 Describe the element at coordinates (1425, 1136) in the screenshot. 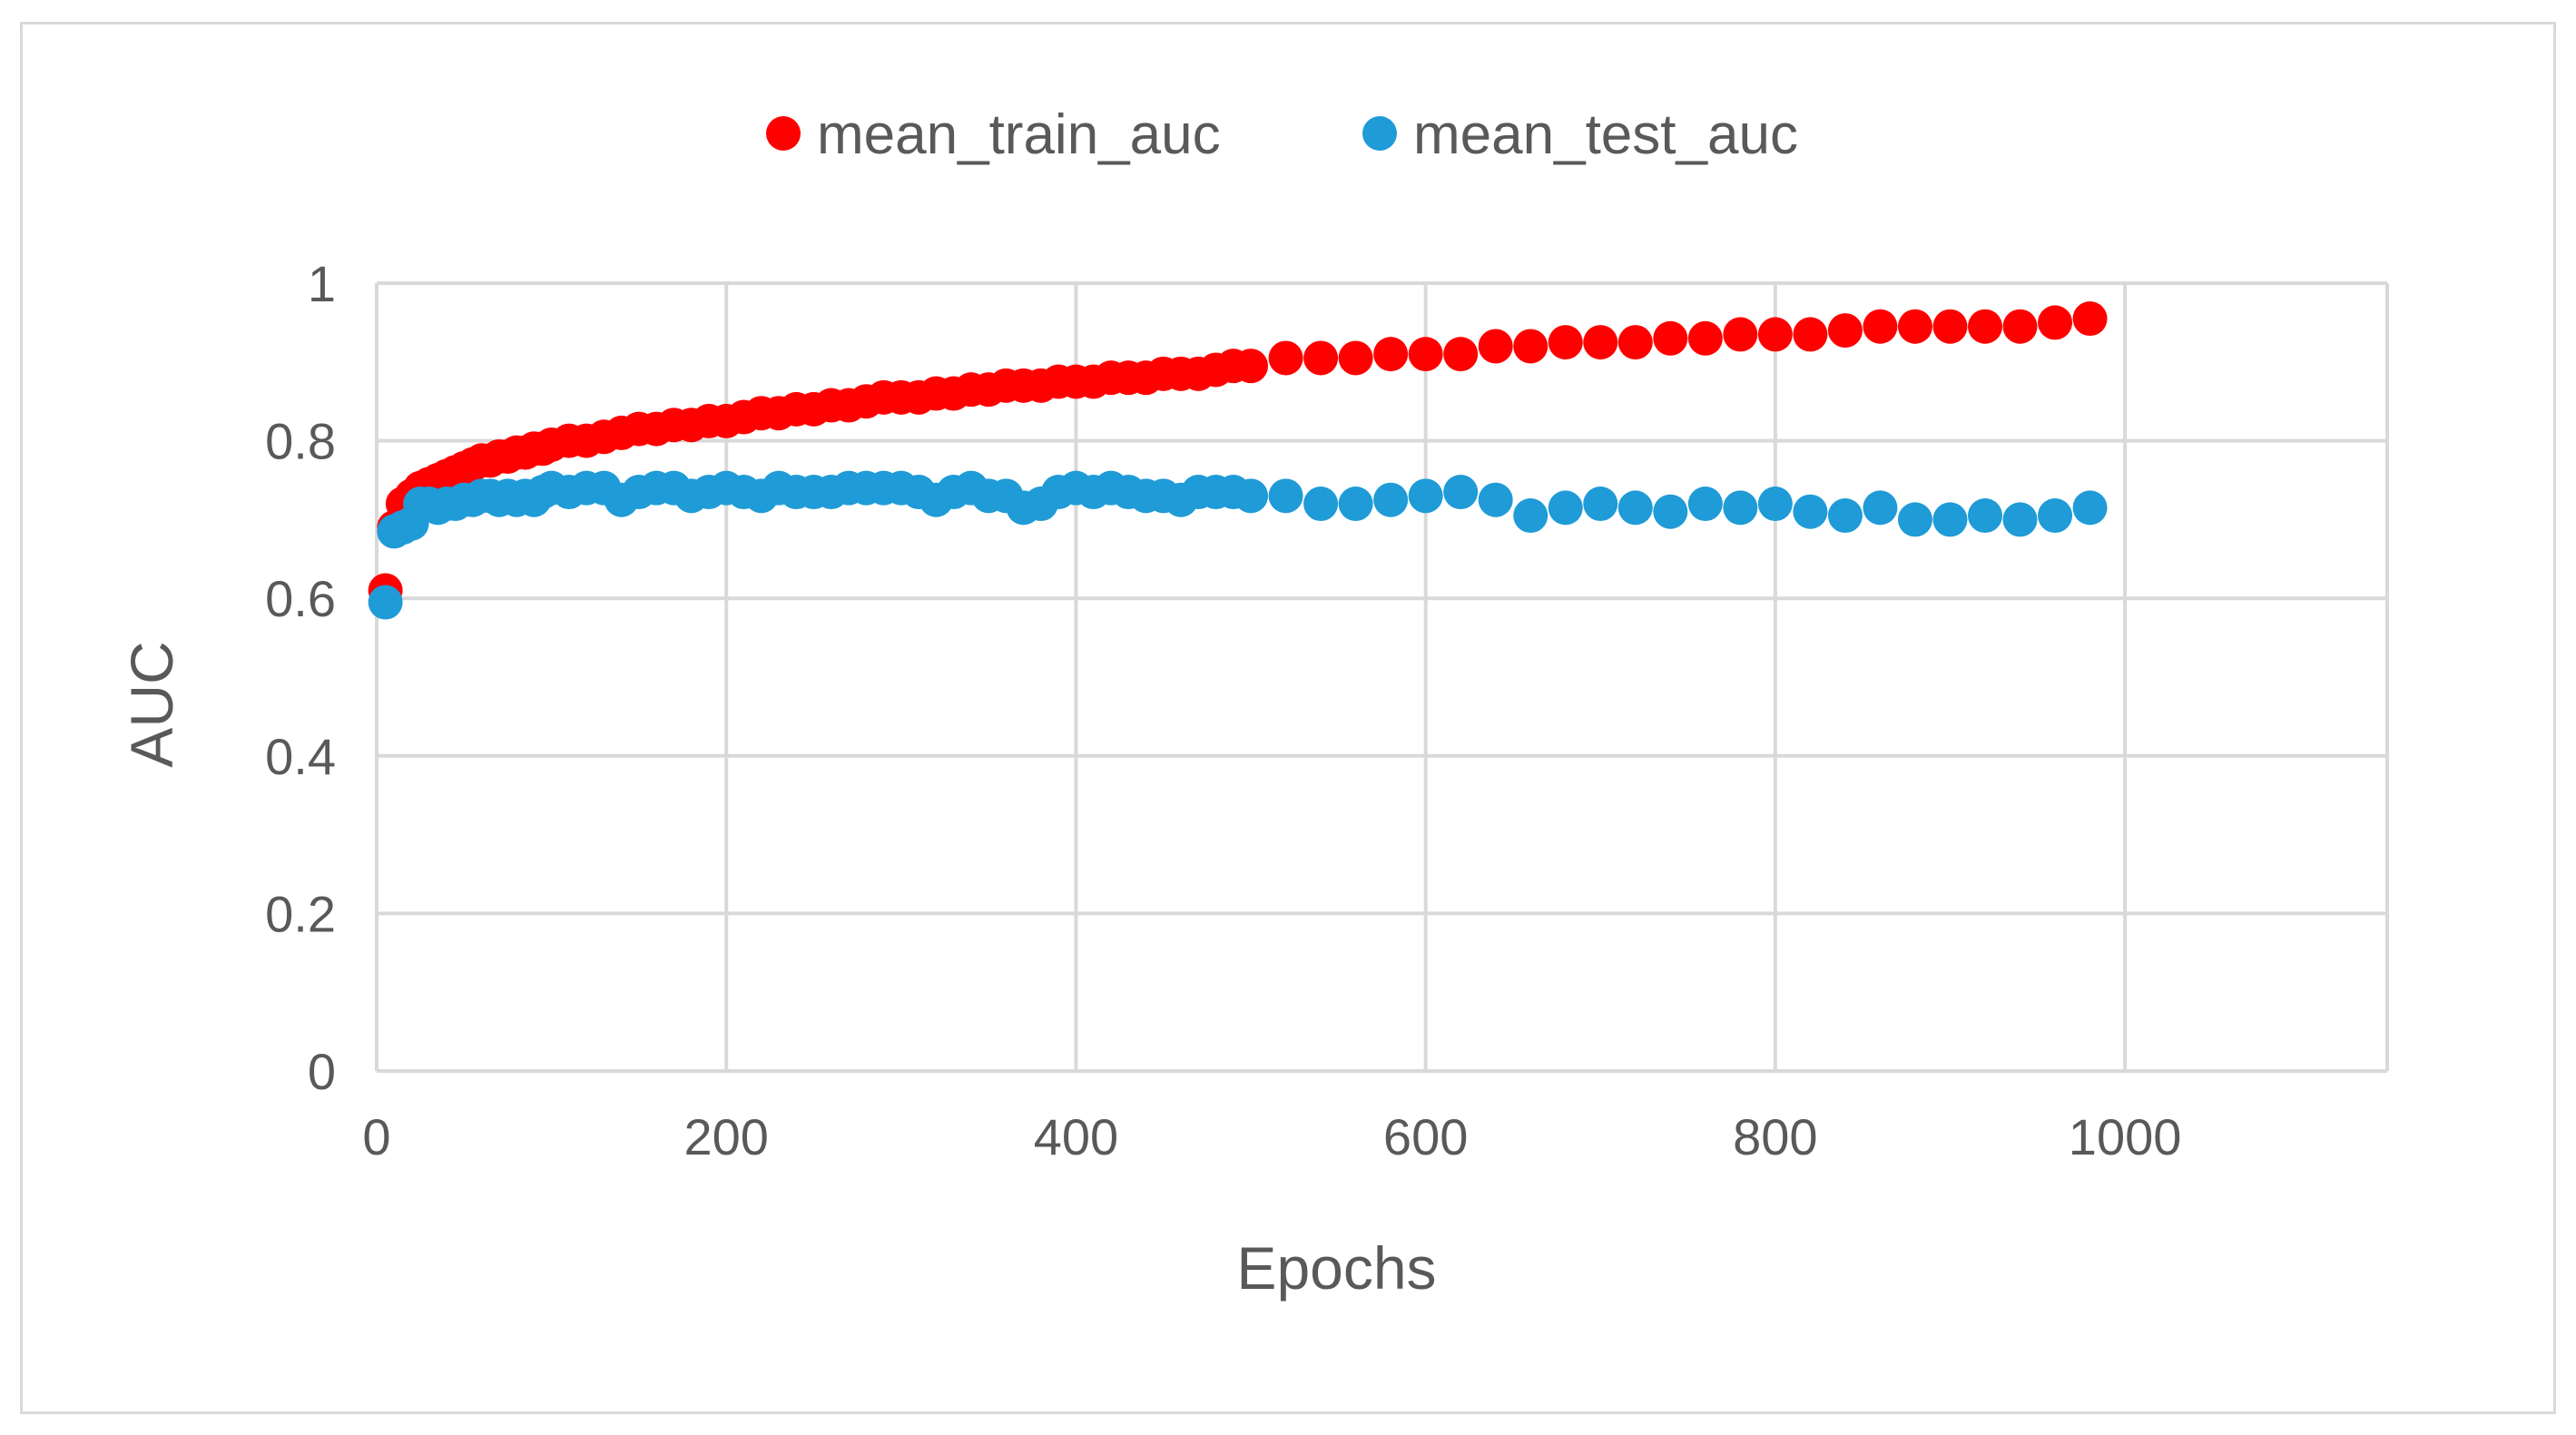

I see `x-tick-label: 600` at that location.